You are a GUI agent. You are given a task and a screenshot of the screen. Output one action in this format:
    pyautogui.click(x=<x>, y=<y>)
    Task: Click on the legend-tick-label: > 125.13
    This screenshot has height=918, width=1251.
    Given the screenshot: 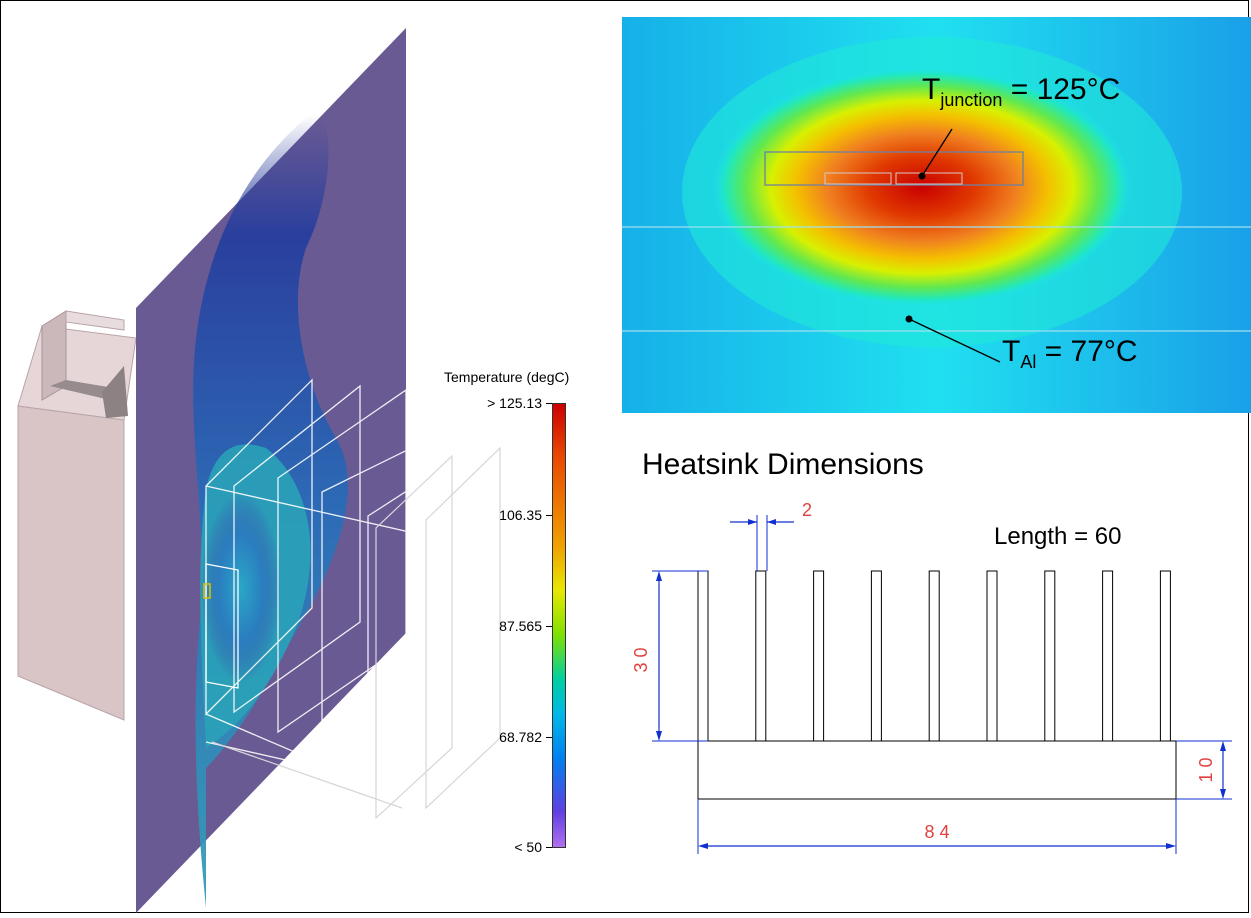 What is the action you would take?
    pyautogui.click(x=514, y=403)
    